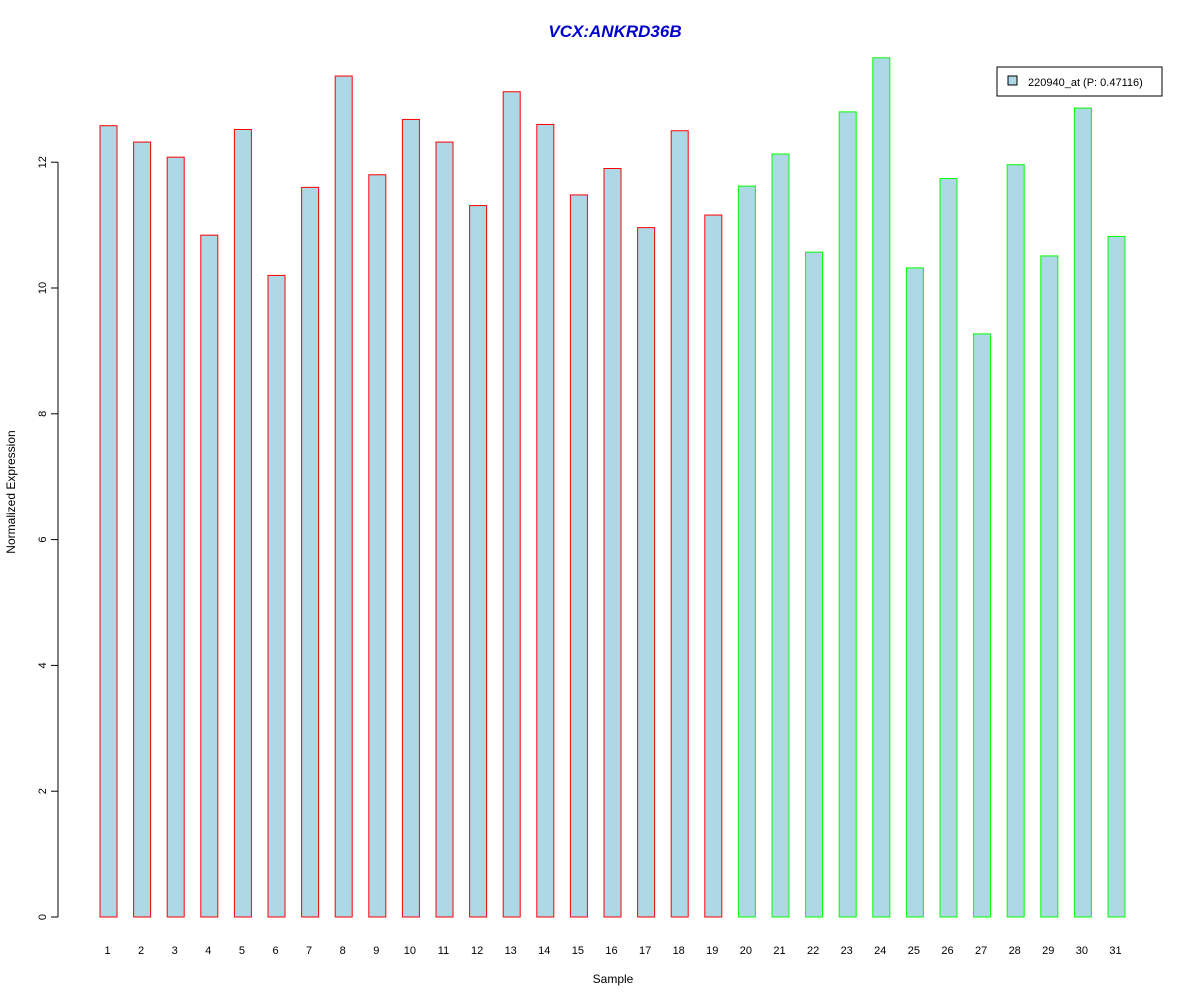 Image resolution: width=1200 pixels, height=1000 pixels. What do you see at coordinates (645, 951) in the screenshot?
I see `x-tick-label: 17` at bounding box center [645, 951].